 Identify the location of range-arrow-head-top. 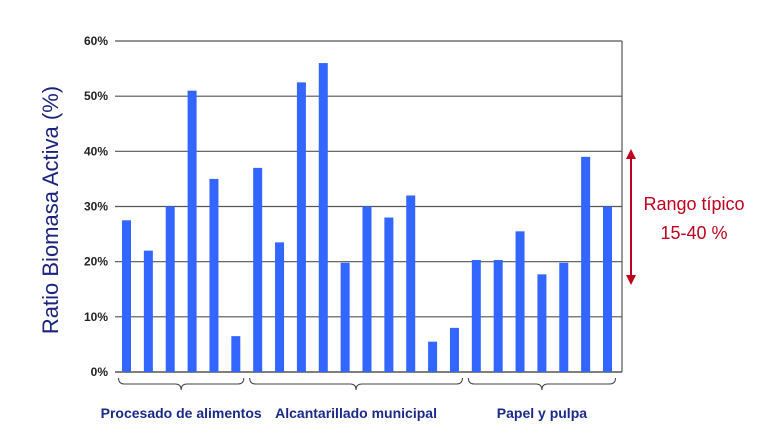
(631, 154).